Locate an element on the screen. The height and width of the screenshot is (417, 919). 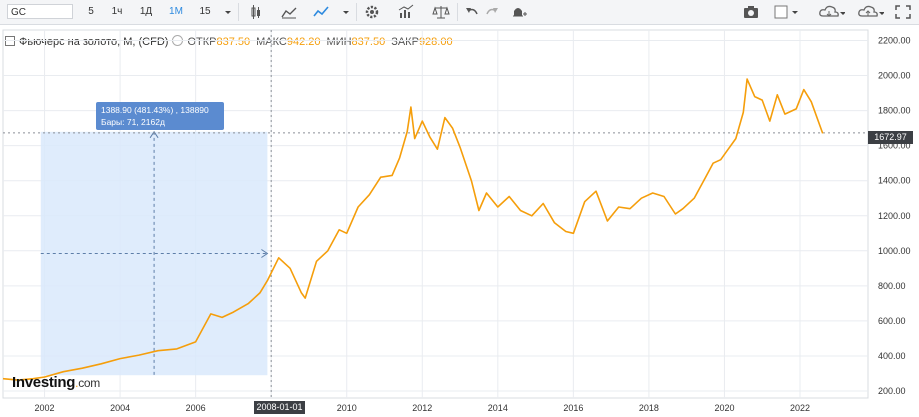
x-tick-label: 2004 is located at coordinates (120, 408).